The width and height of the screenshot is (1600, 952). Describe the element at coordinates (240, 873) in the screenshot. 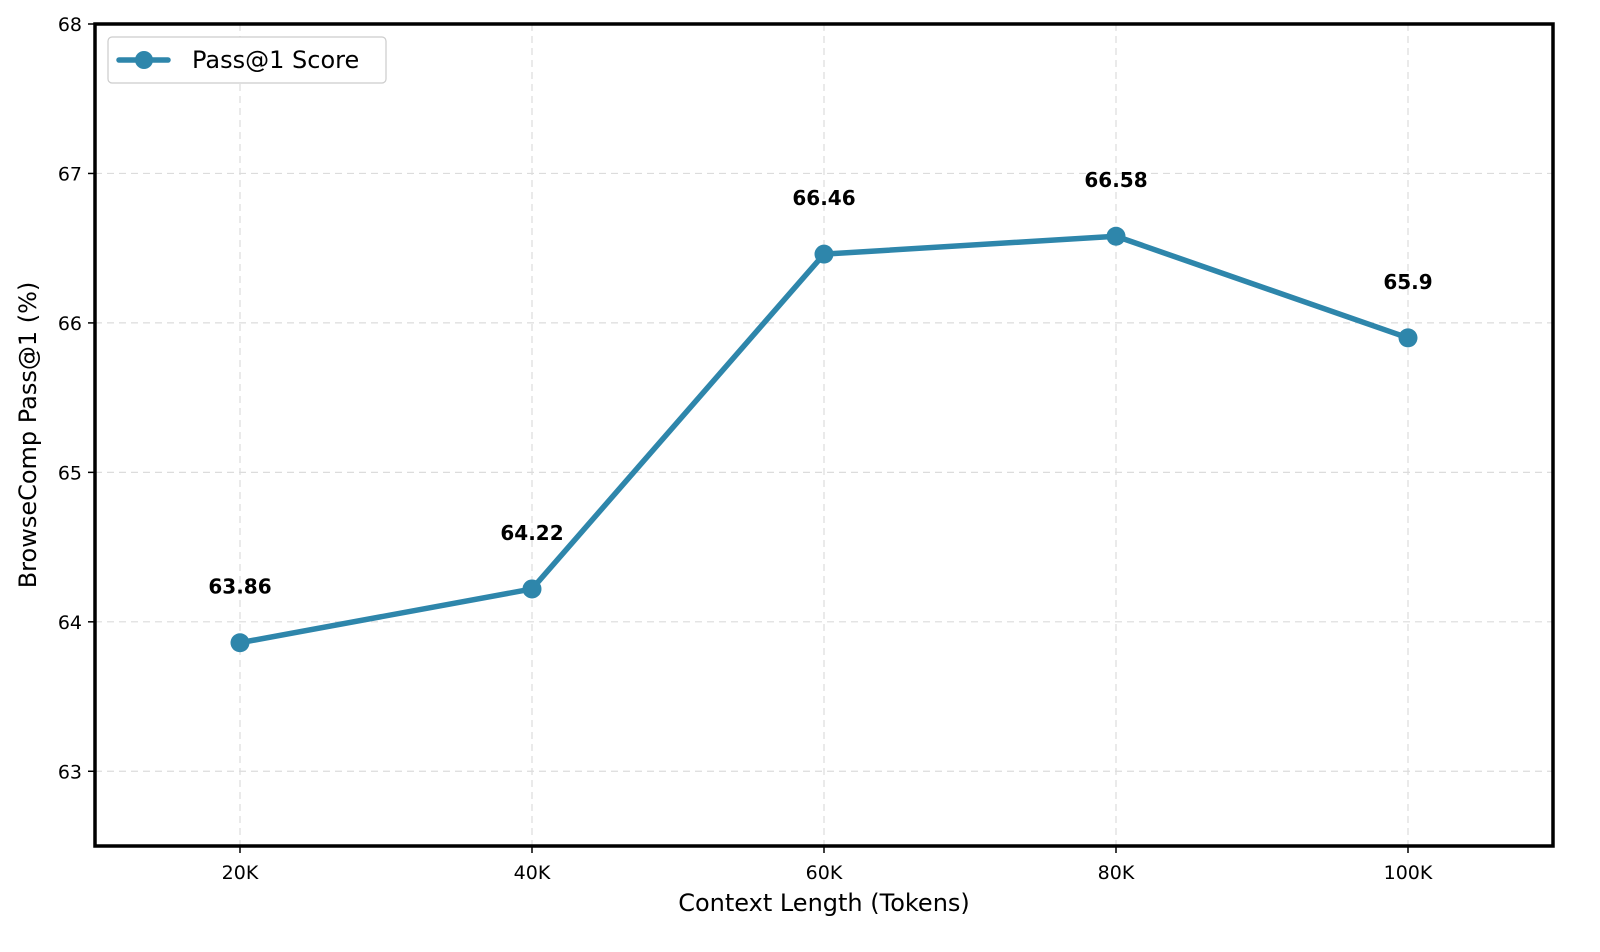

I see `x-tick-label: 20K` at that location.